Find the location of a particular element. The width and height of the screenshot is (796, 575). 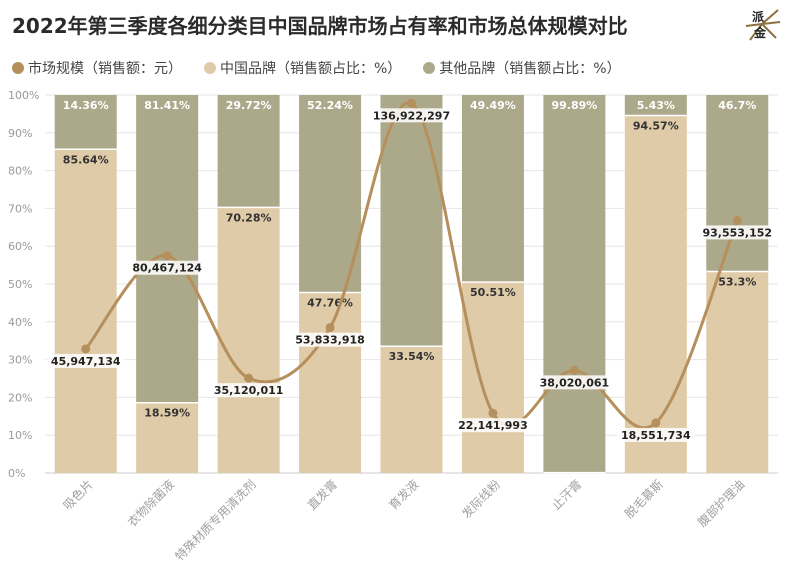

y-tick-label: 0% is located at coordinates (16, 473).